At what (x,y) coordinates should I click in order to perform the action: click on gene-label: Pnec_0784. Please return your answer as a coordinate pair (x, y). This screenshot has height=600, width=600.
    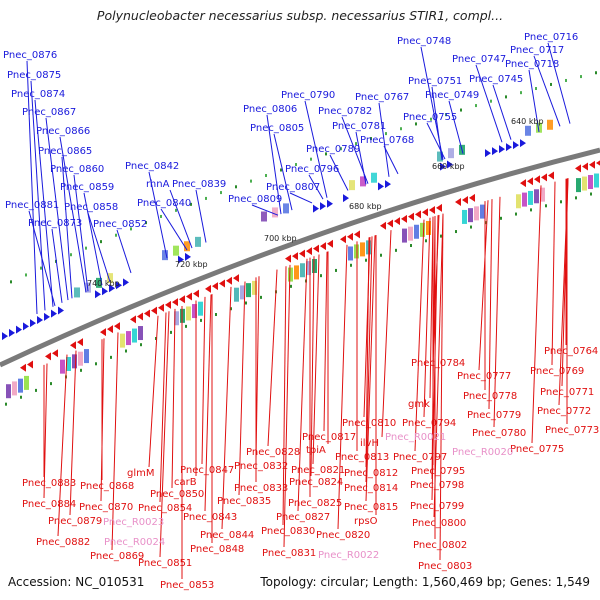
    Looking at the image, I should click on (438, 363).